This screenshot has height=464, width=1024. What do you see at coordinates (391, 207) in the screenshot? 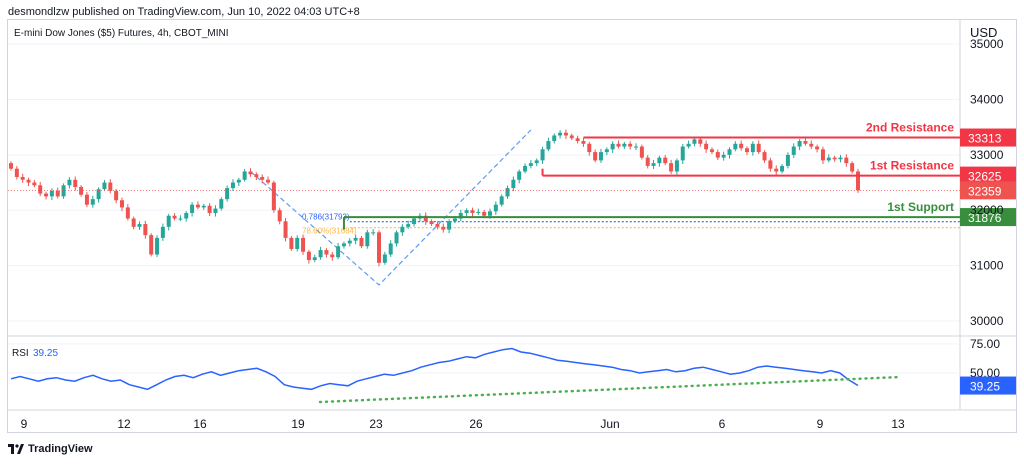
I see `fibonacci-trend-path` at bounding box center [391, 207].